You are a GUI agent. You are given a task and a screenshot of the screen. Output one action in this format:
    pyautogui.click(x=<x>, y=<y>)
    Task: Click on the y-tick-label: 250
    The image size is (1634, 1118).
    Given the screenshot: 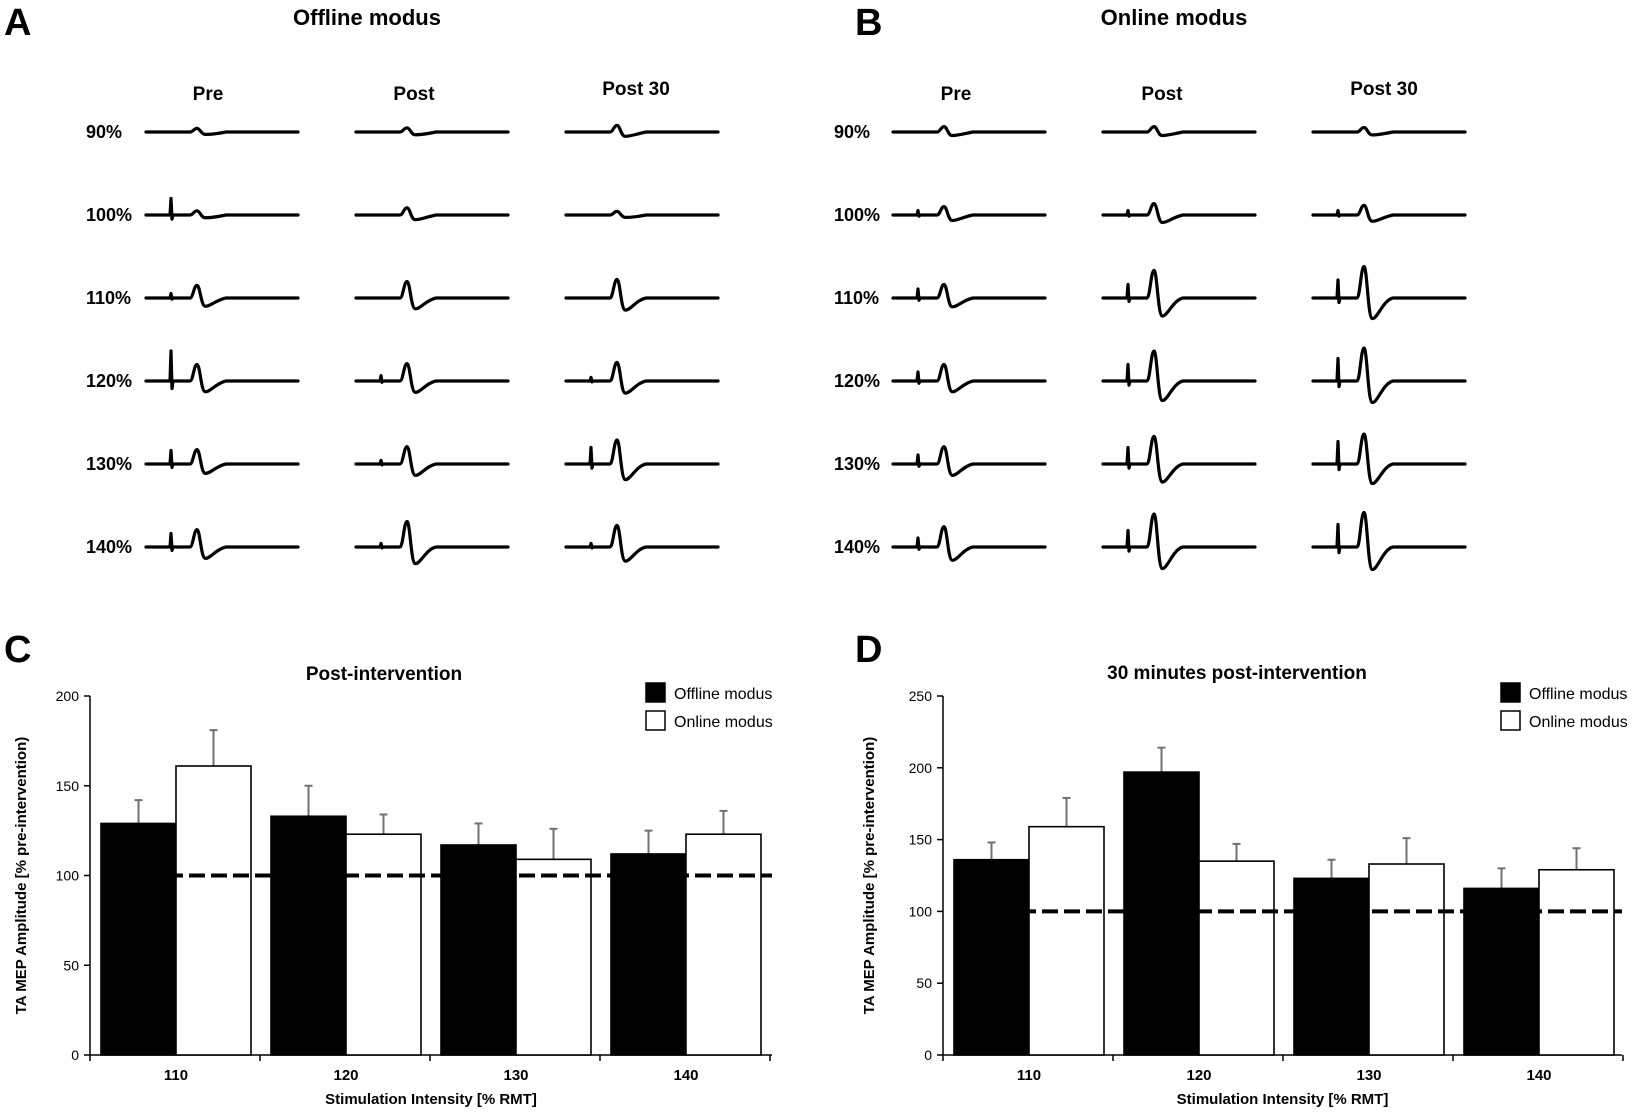 What is the action you would take?
    pyautogui.click(x=921, y=696)
    